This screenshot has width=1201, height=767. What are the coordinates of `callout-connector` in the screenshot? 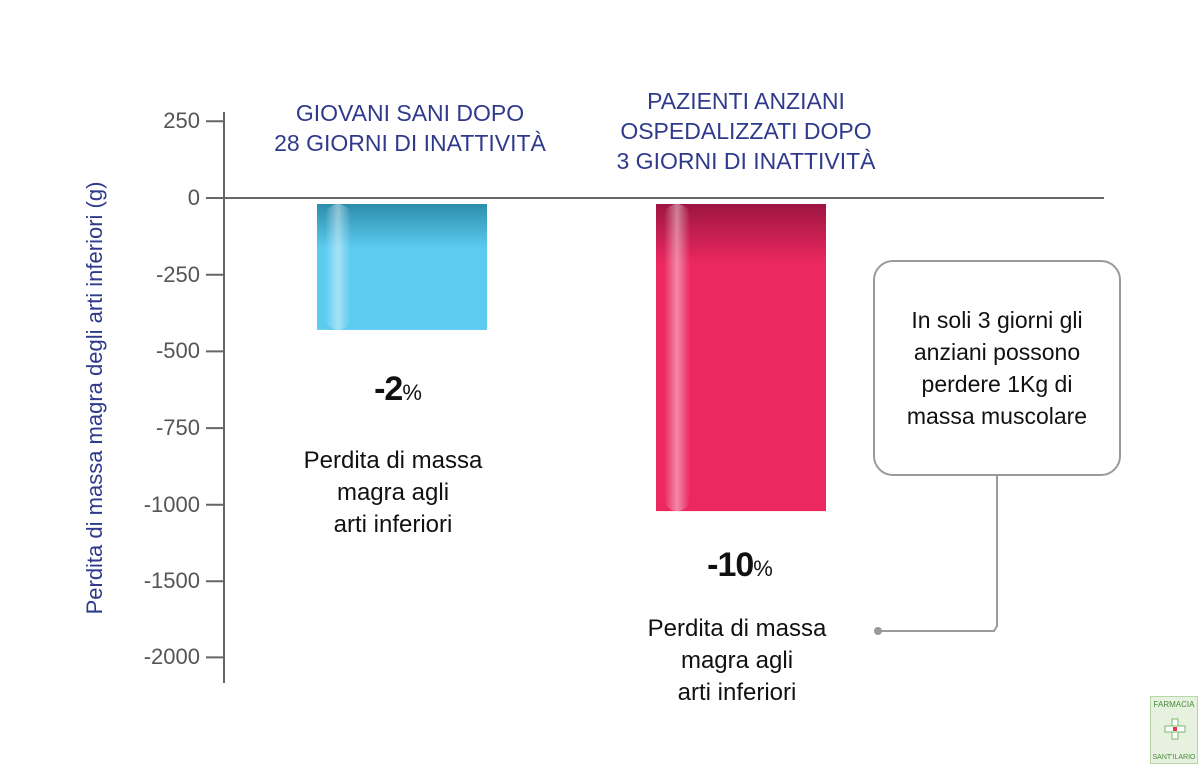 It's located at (938, 554).